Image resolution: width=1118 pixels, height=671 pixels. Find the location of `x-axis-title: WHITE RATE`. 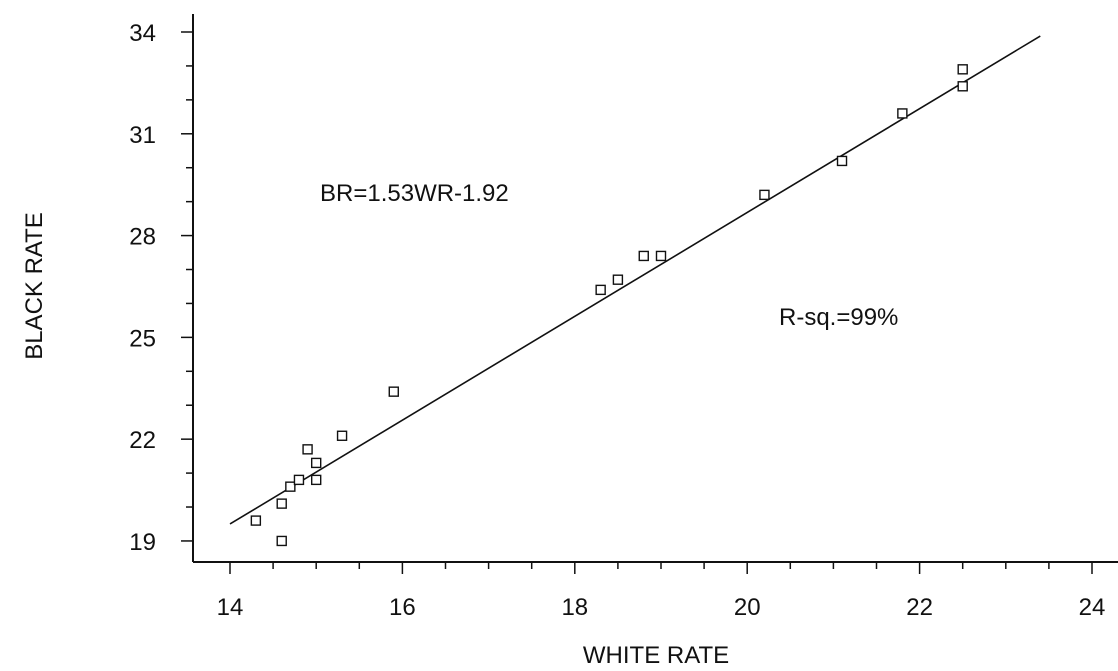

x-axis-title: WHITE RATE is located at coordinates (656, 655).